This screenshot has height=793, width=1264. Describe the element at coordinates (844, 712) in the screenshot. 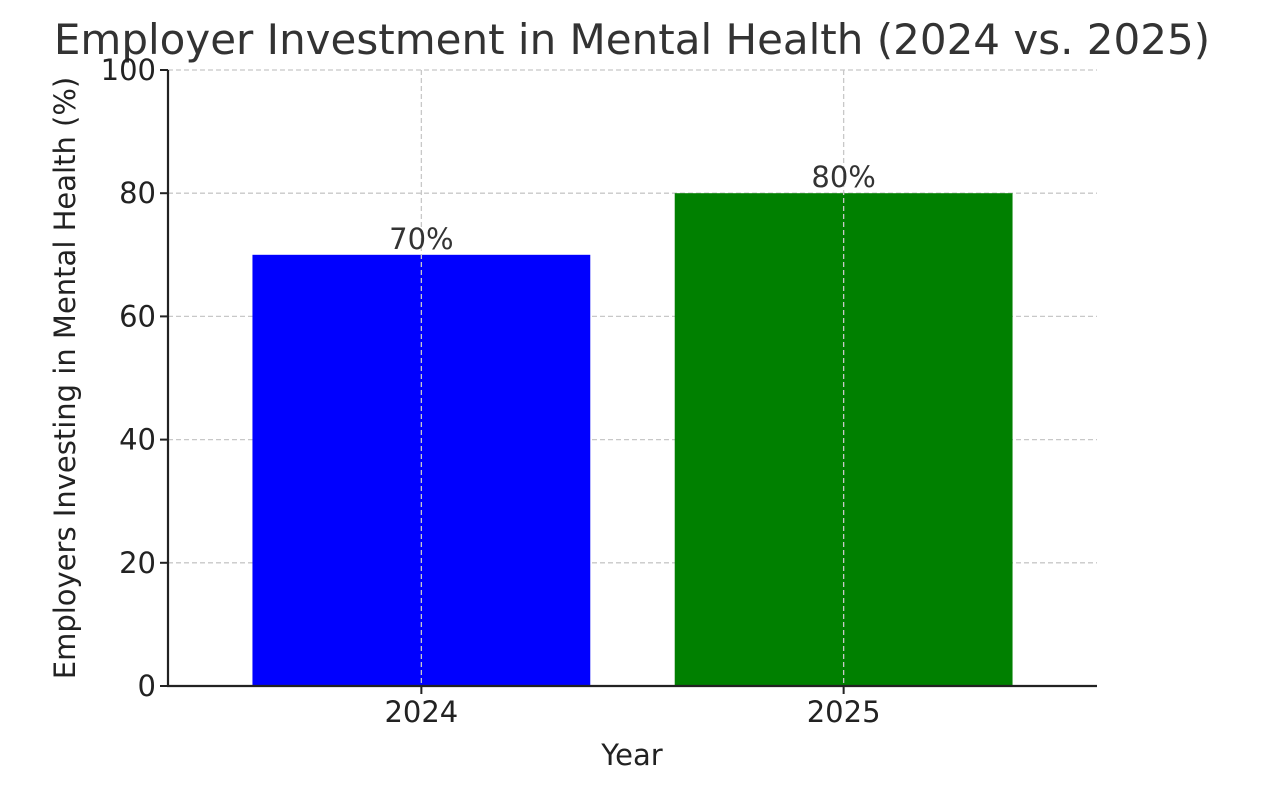

I see `x-tick-label: 2025` at that location.